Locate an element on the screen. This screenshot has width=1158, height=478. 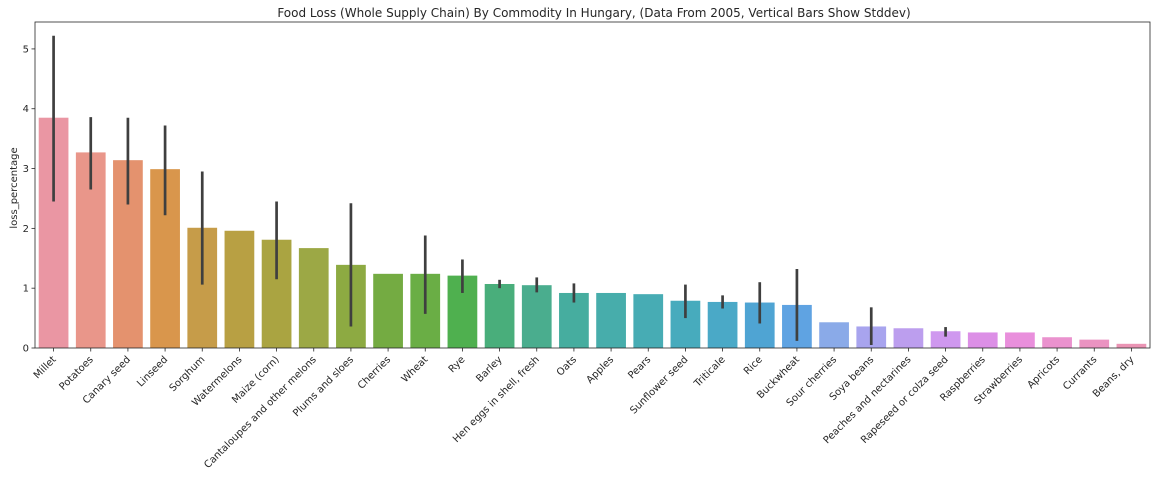
x-tick-label: Linseed is located at coordinates (152, 371).